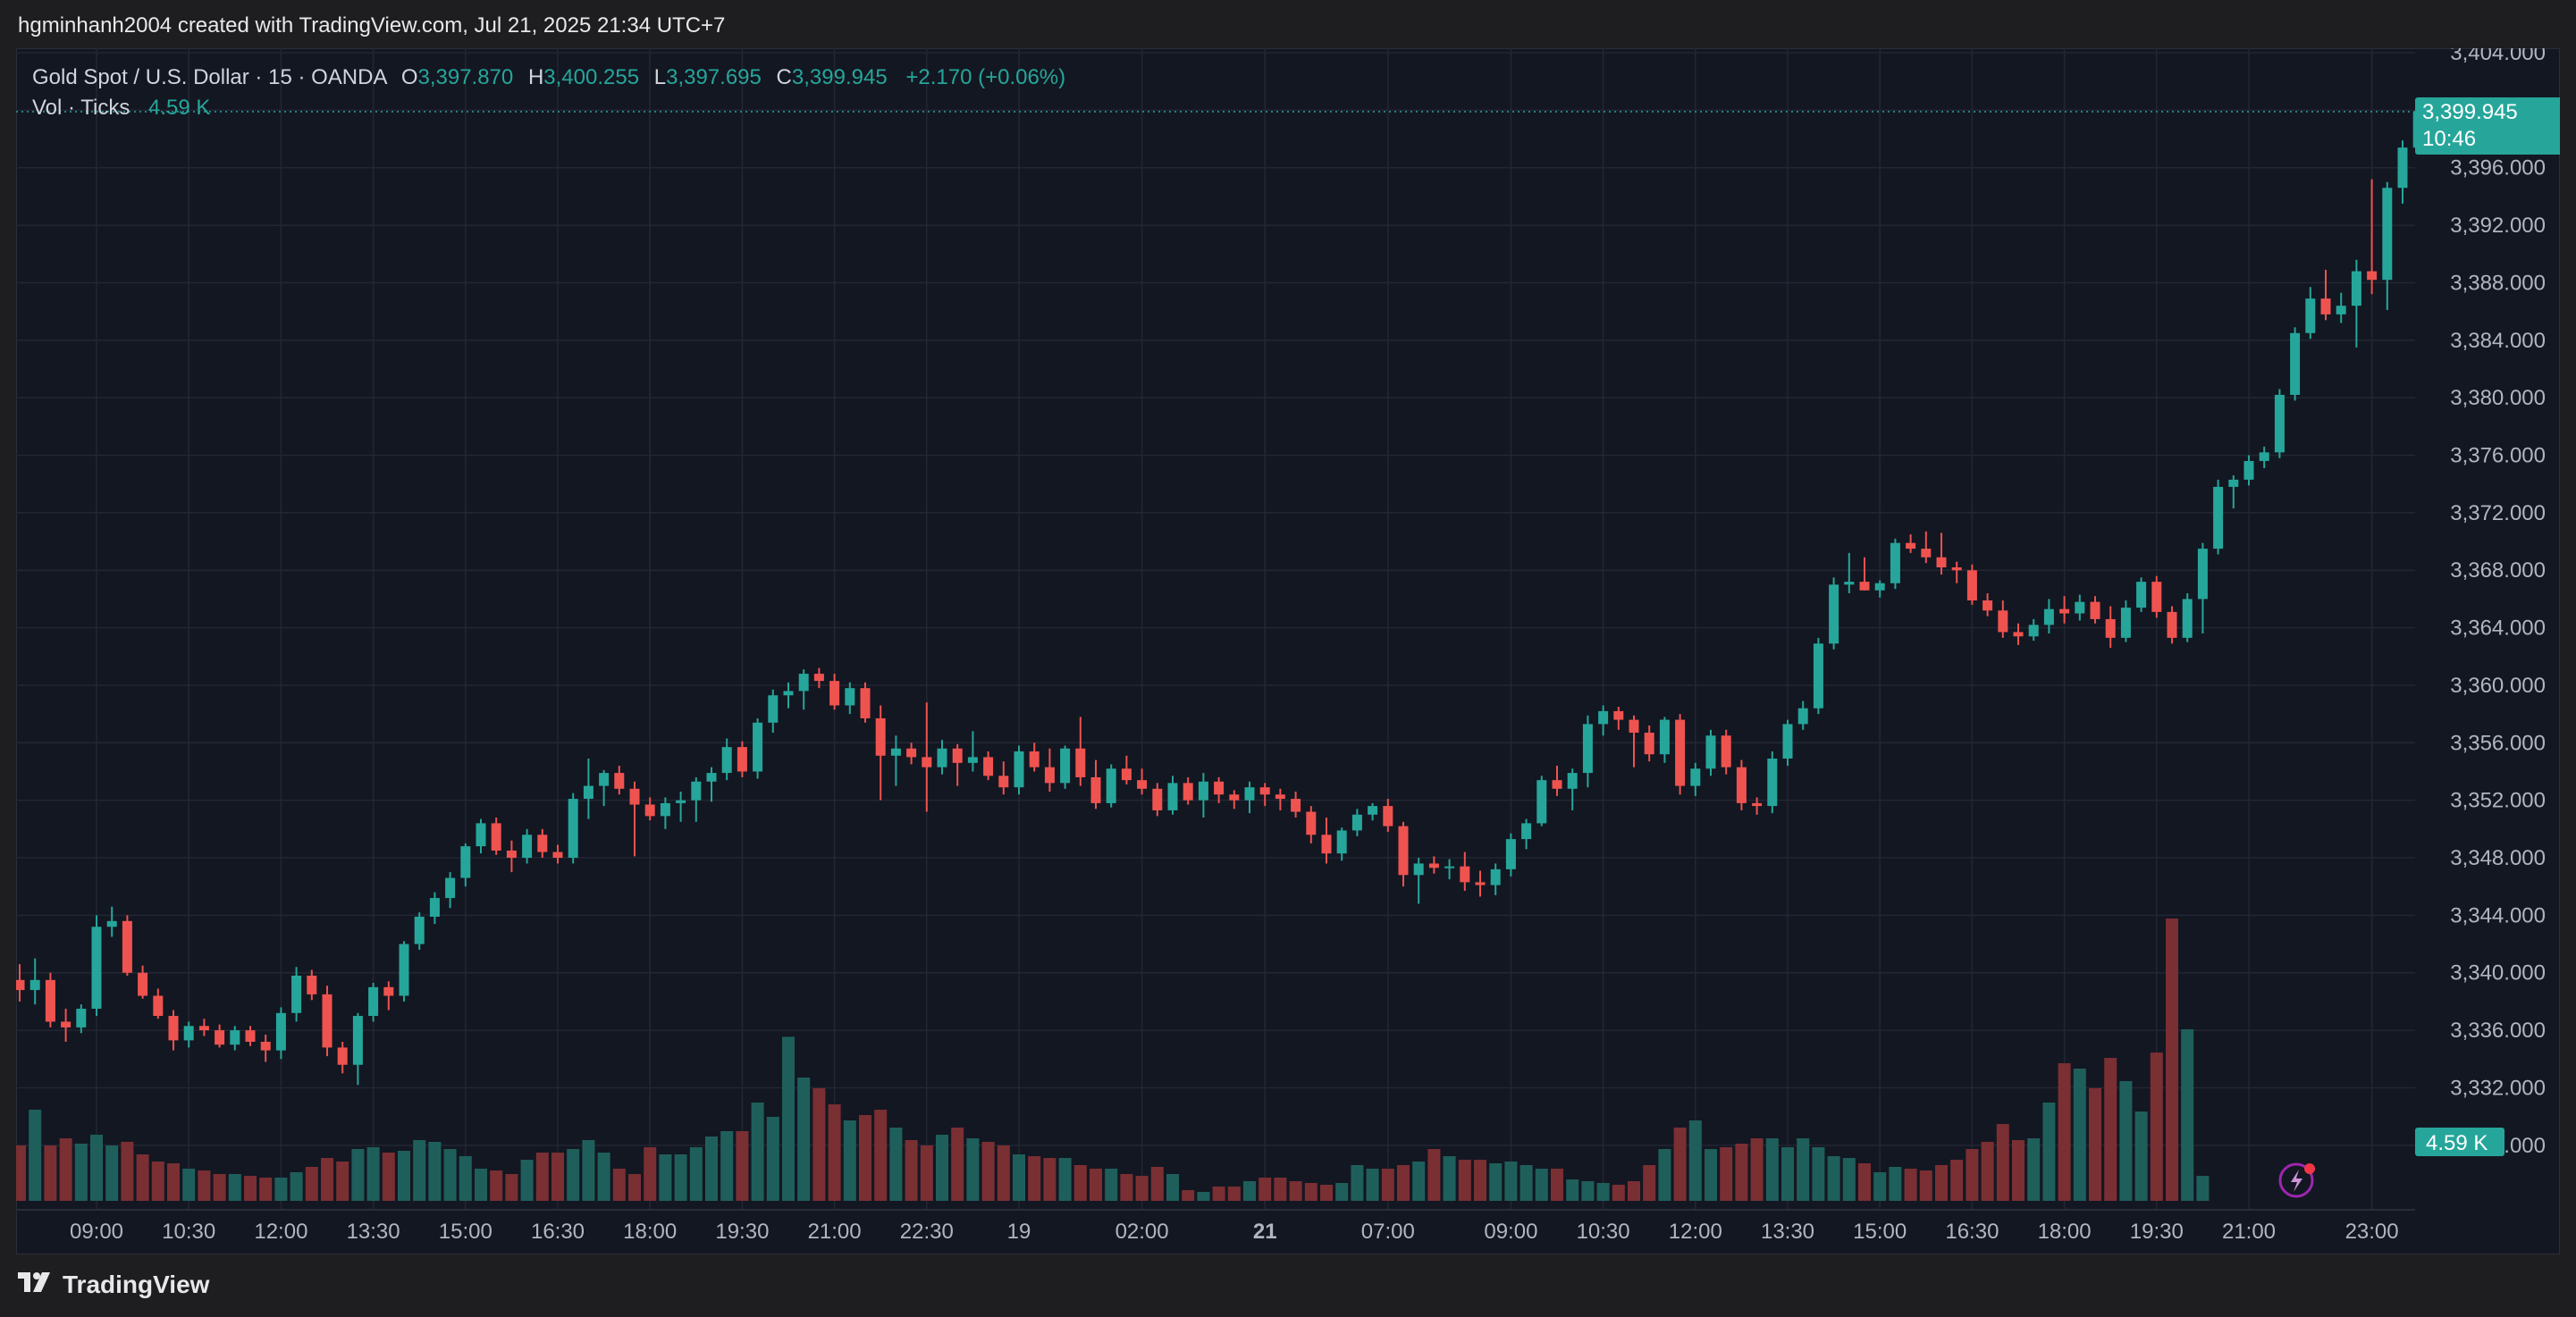  Describe the element at coordinates (114, 1285) in the screenshot. I see `footer-brand: TradingView` at that location.